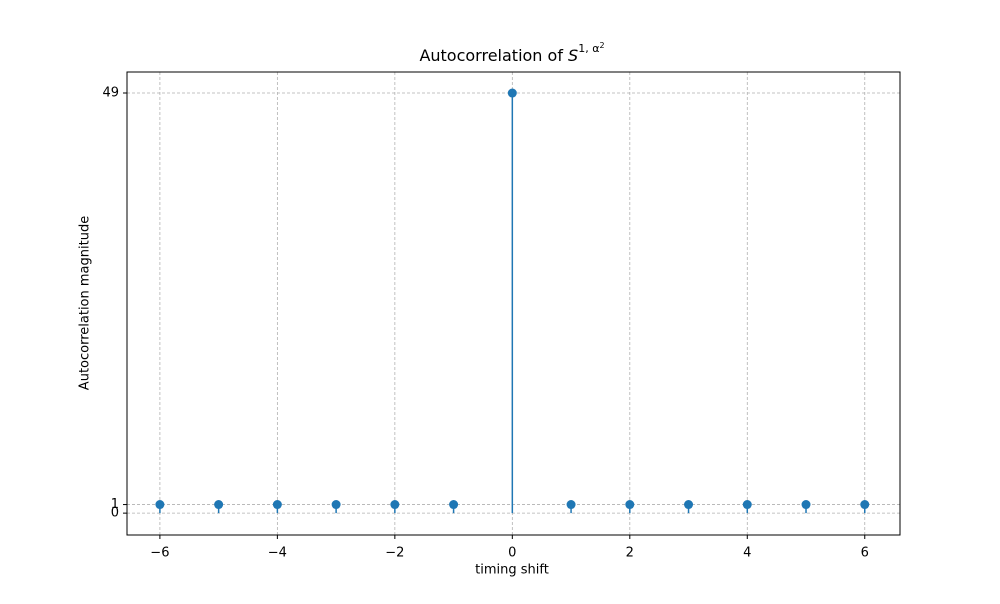 The width and height of the screenshot is (1000, 604). What do you see at coordinates (85, 303) in the screenshot?
I see `y-axis-label: Autocorrelation magnitude` at bounding box center [85, 303].